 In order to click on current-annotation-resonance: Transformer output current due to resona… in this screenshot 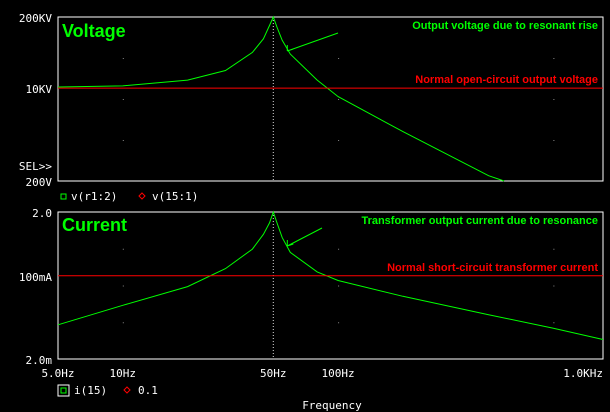, I will do `click(479, 221)`.